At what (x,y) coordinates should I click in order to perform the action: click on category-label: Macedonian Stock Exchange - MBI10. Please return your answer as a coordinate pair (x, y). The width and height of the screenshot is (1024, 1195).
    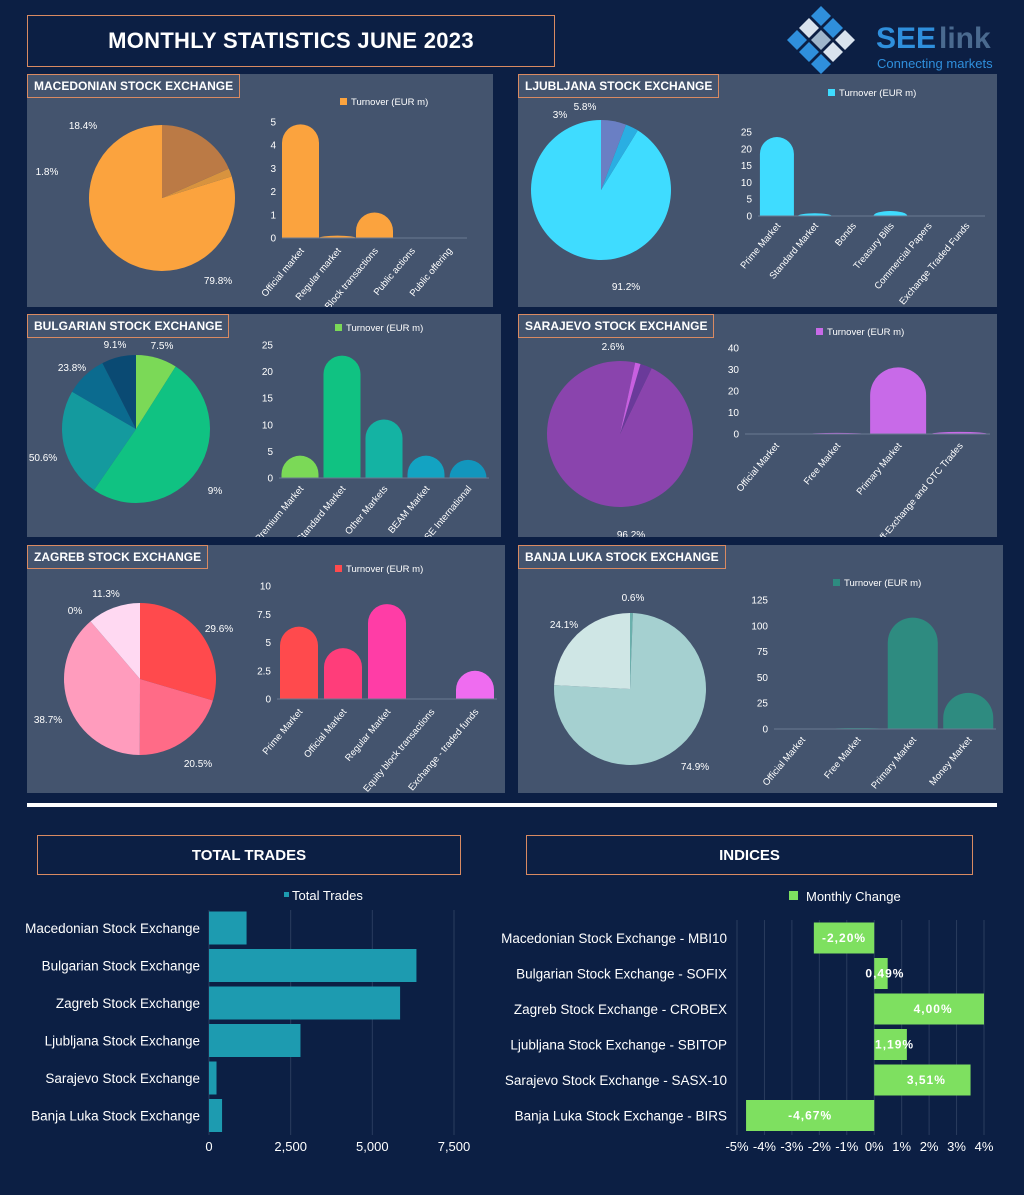
    Looking at the image, I should click on (614, 938).